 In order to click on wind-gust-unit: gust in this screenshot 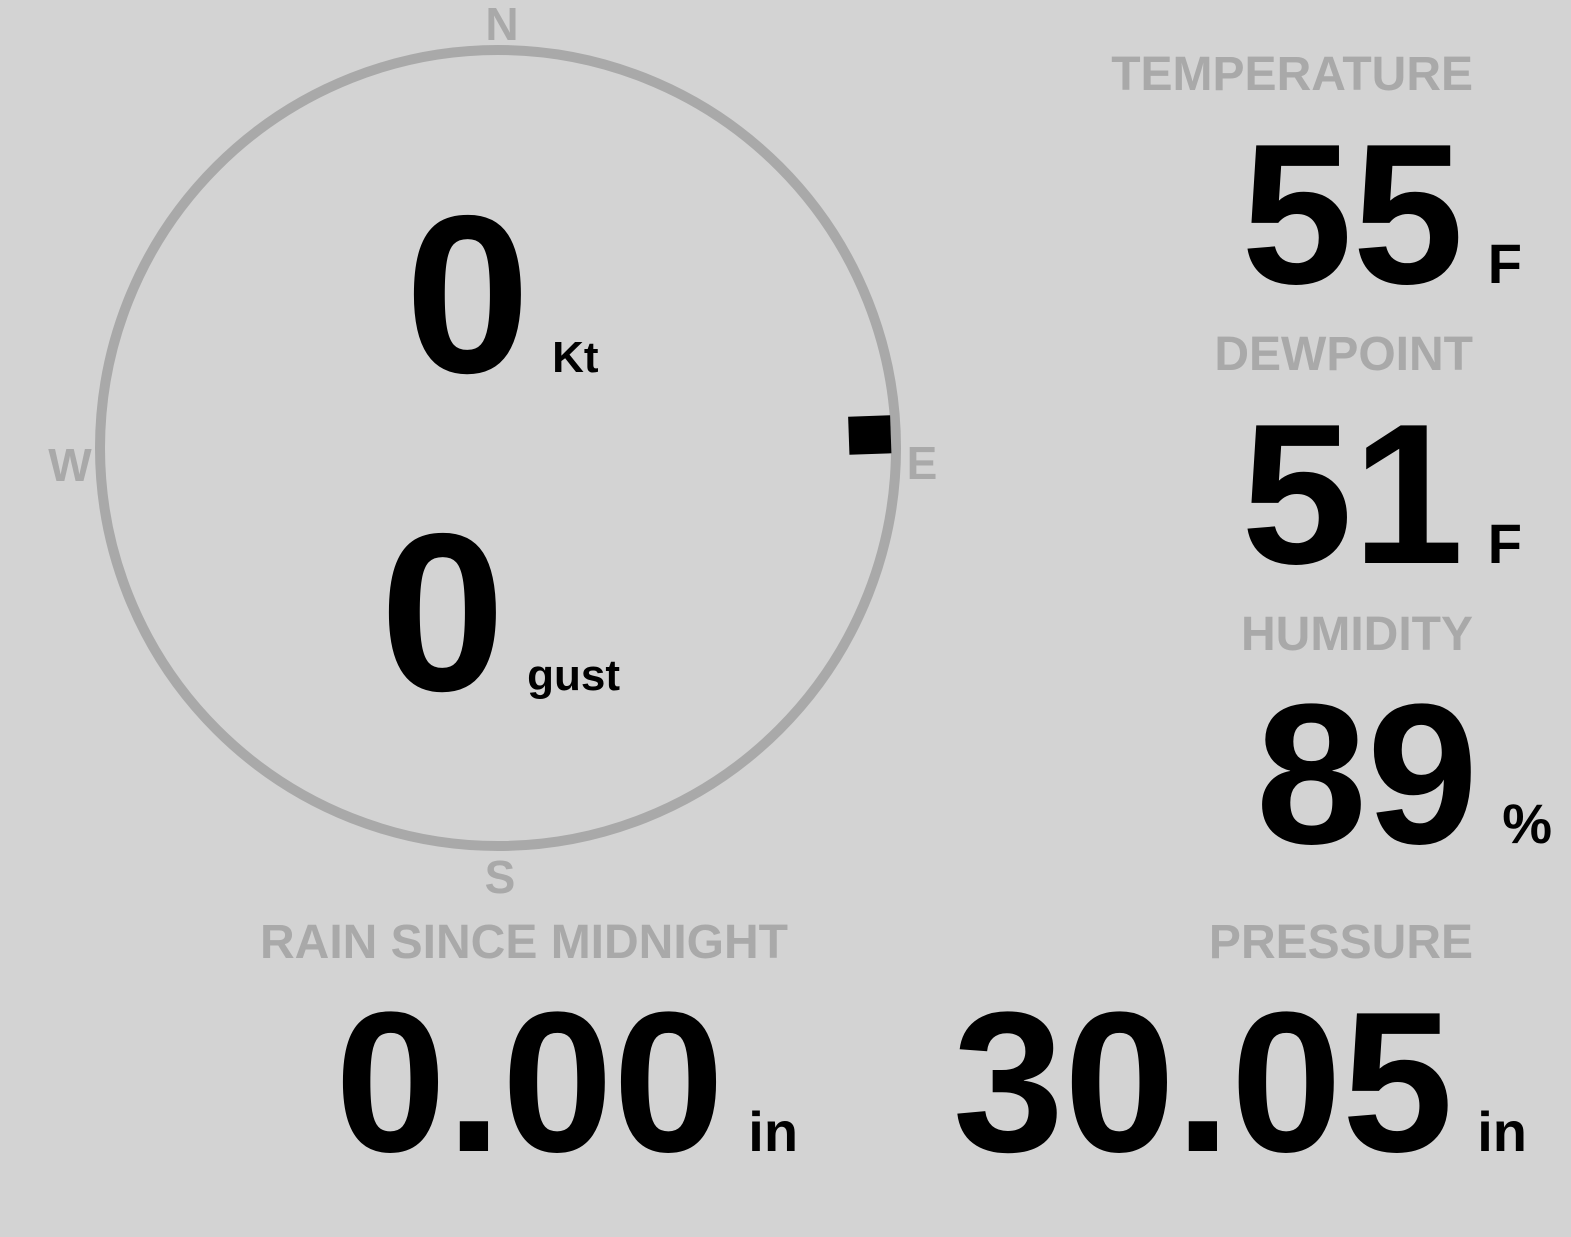, I will do `click(574, 675)`.